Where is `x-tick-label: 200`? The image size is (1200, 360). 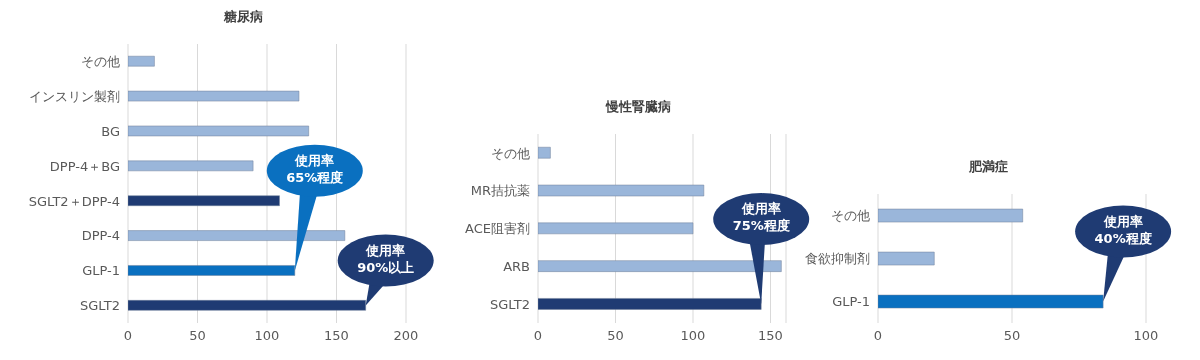
x-tick-label: 200 is located at coordinates (406, 336).